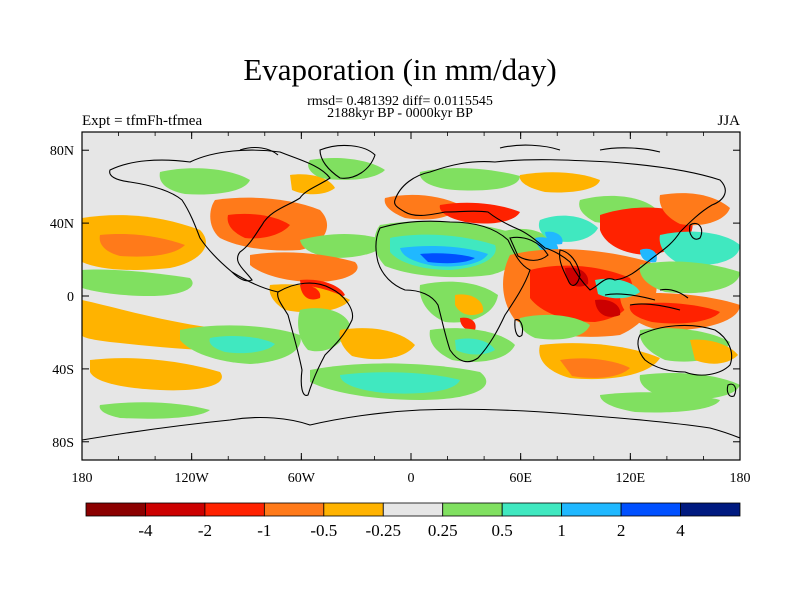  Describe the element at coordinates (621, 530) in the screenshot. I see `colorbar-label: 2` at that location.